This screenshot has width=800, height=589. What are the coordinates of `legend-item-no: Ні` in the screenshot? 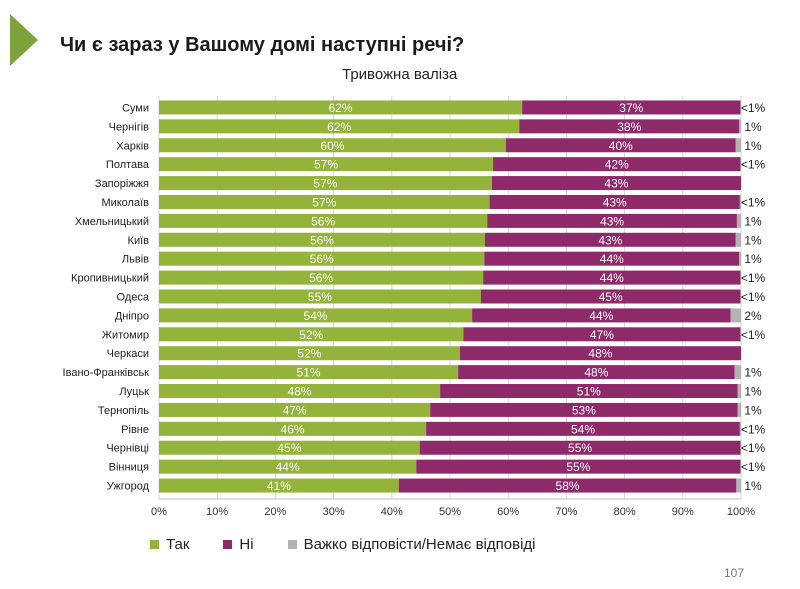 It's located at (238, 544).